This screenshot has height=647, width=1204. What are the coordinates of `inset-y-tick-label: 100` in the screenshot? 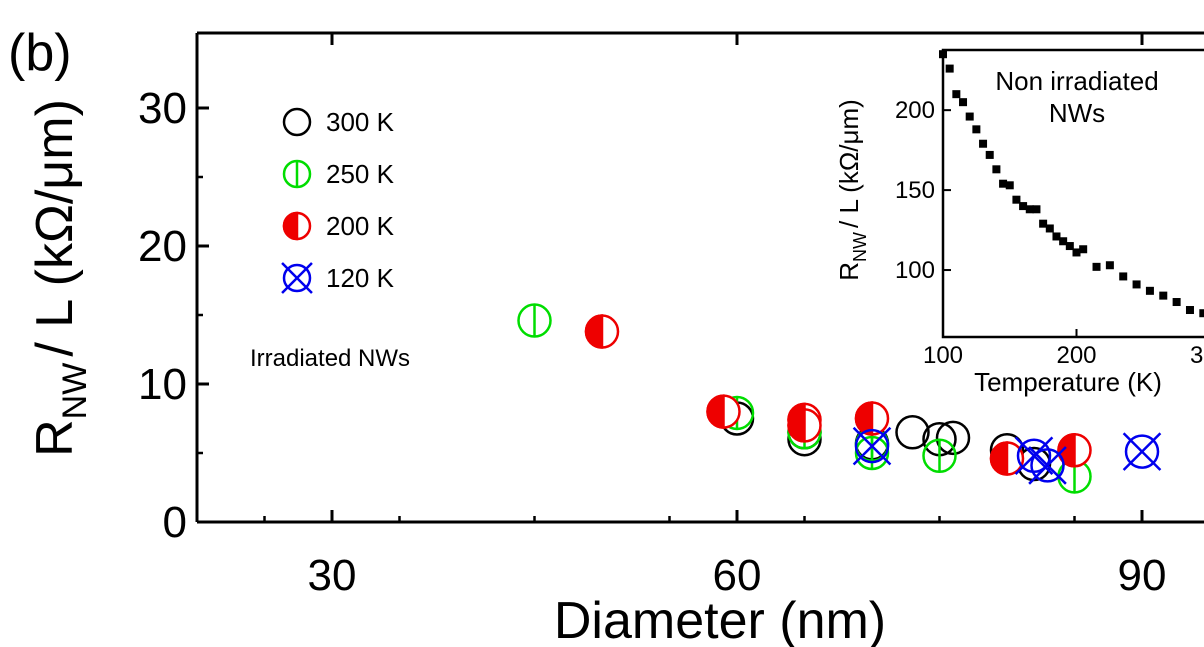 It's located at (915, 270).